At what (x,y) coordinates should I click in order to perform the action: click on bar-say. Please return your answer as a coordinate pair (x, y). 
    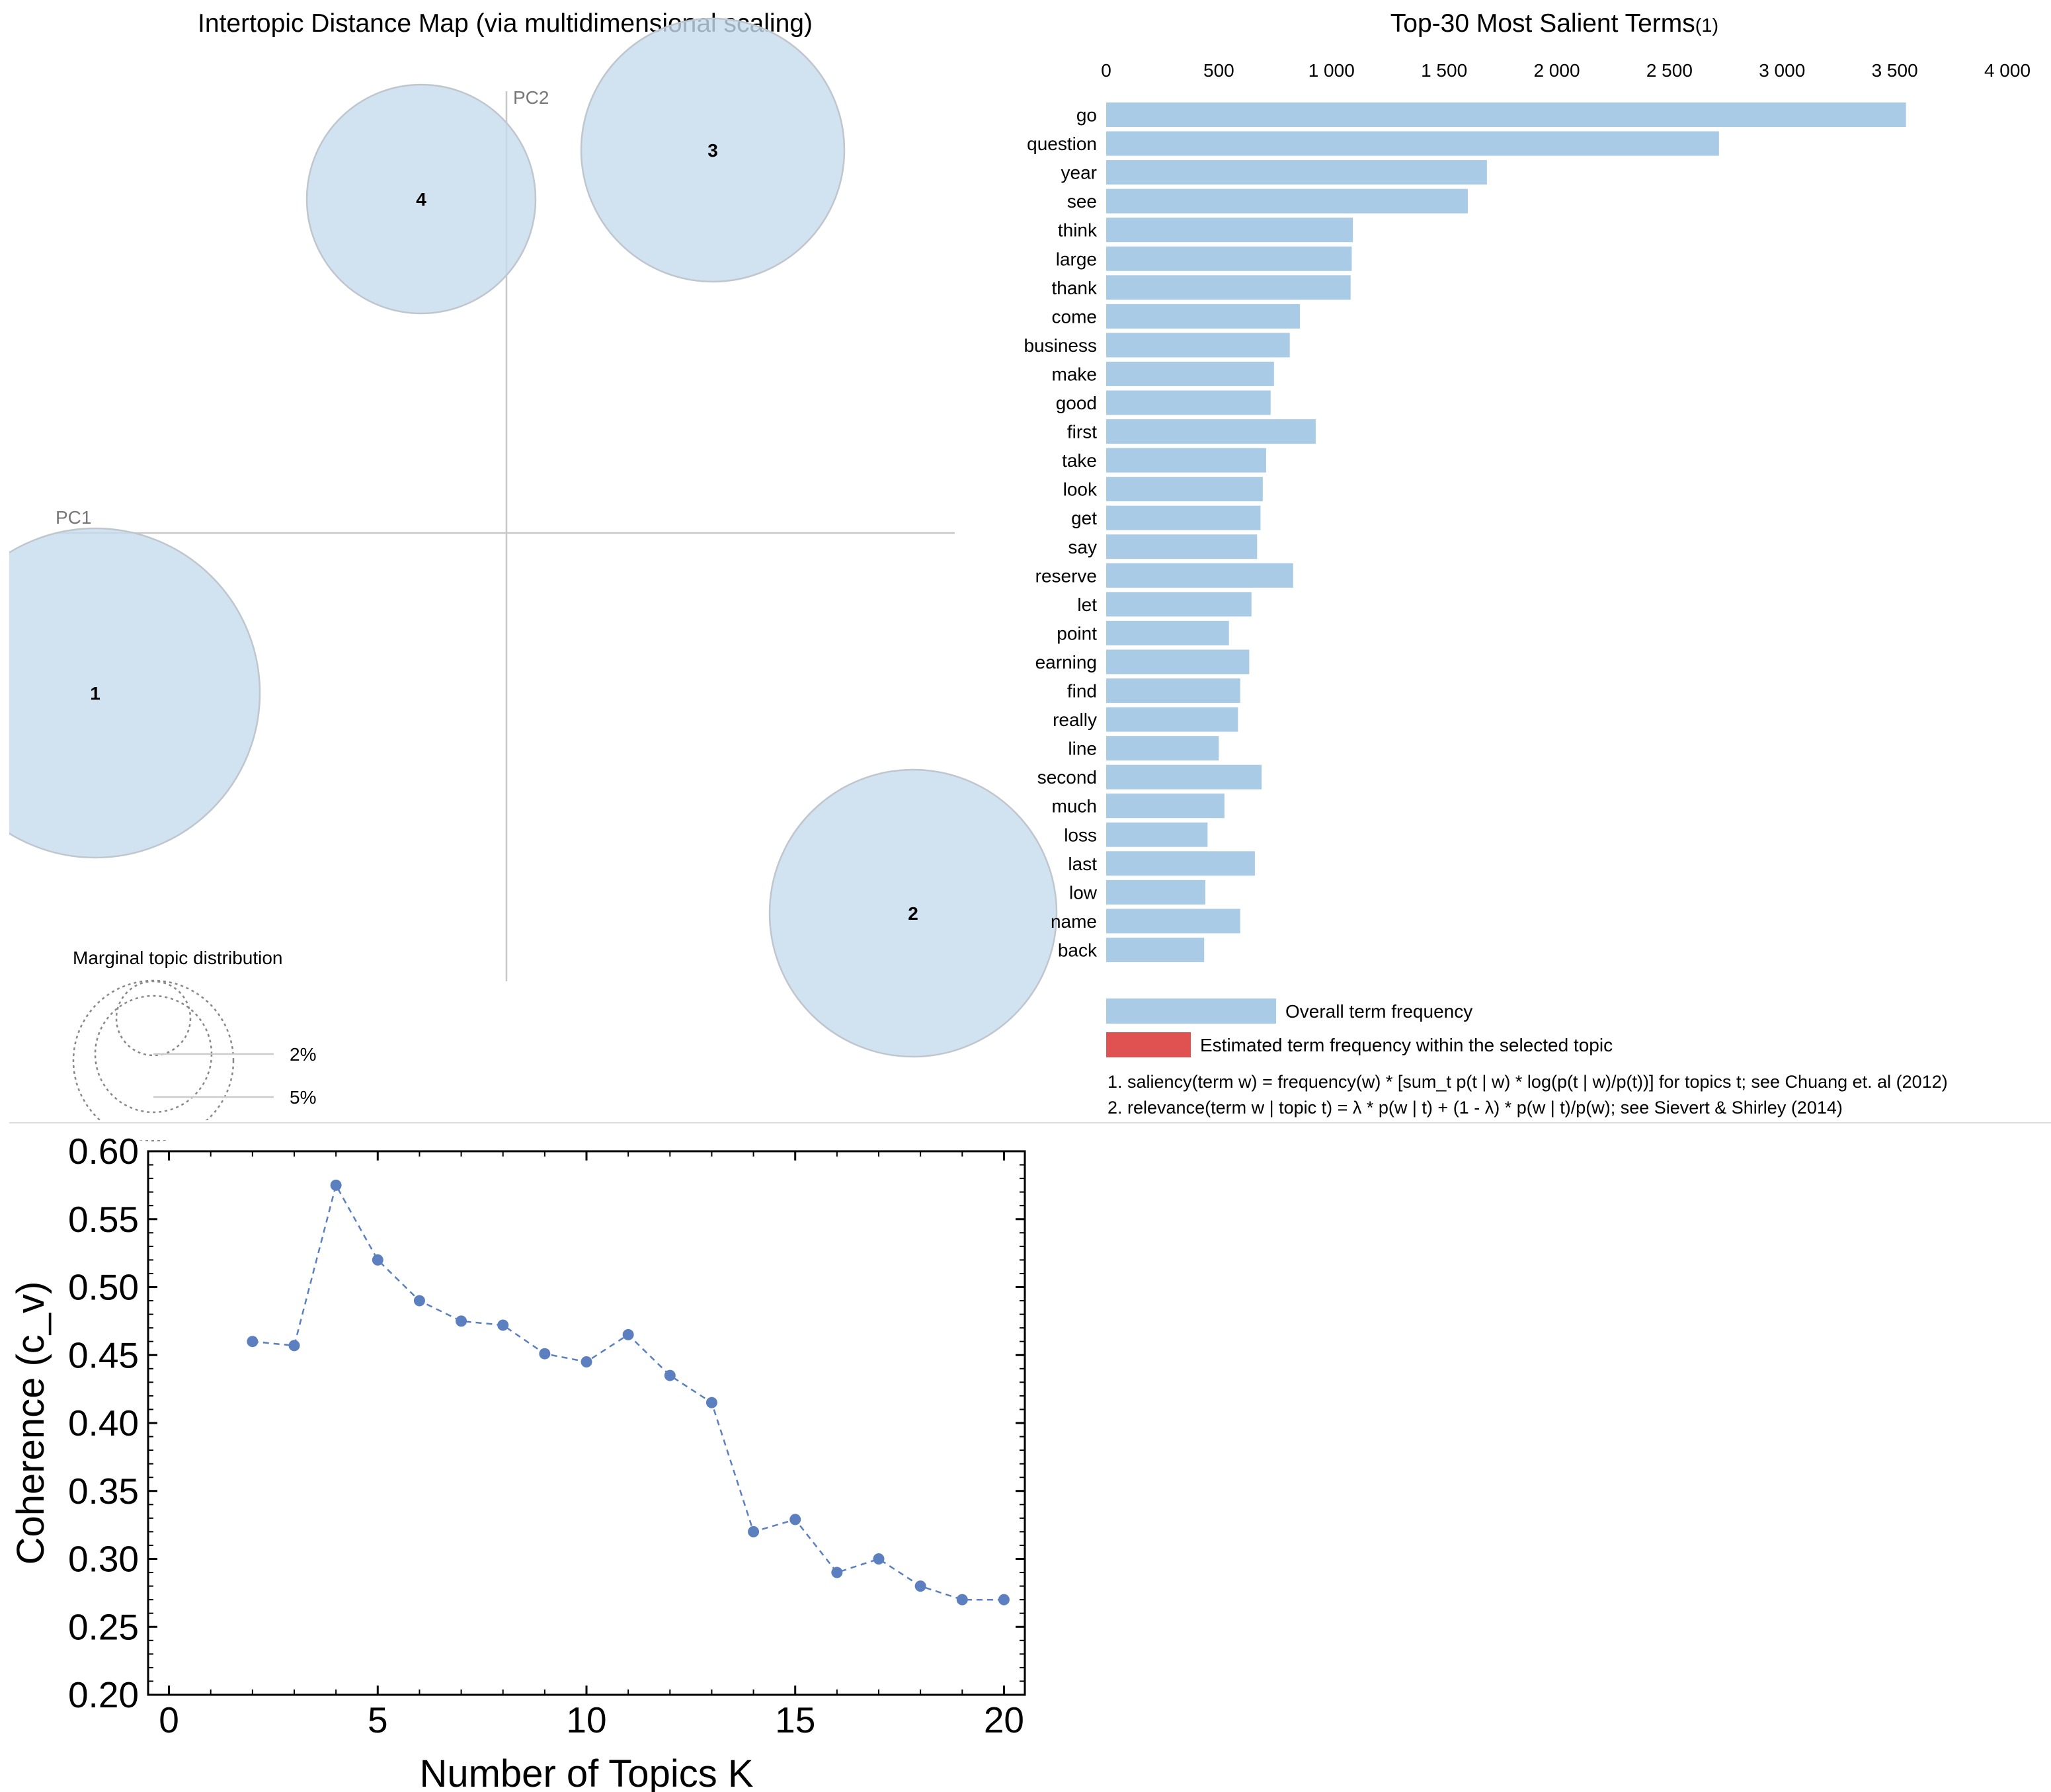
    Looking at the image, I should click on (1182, 547).